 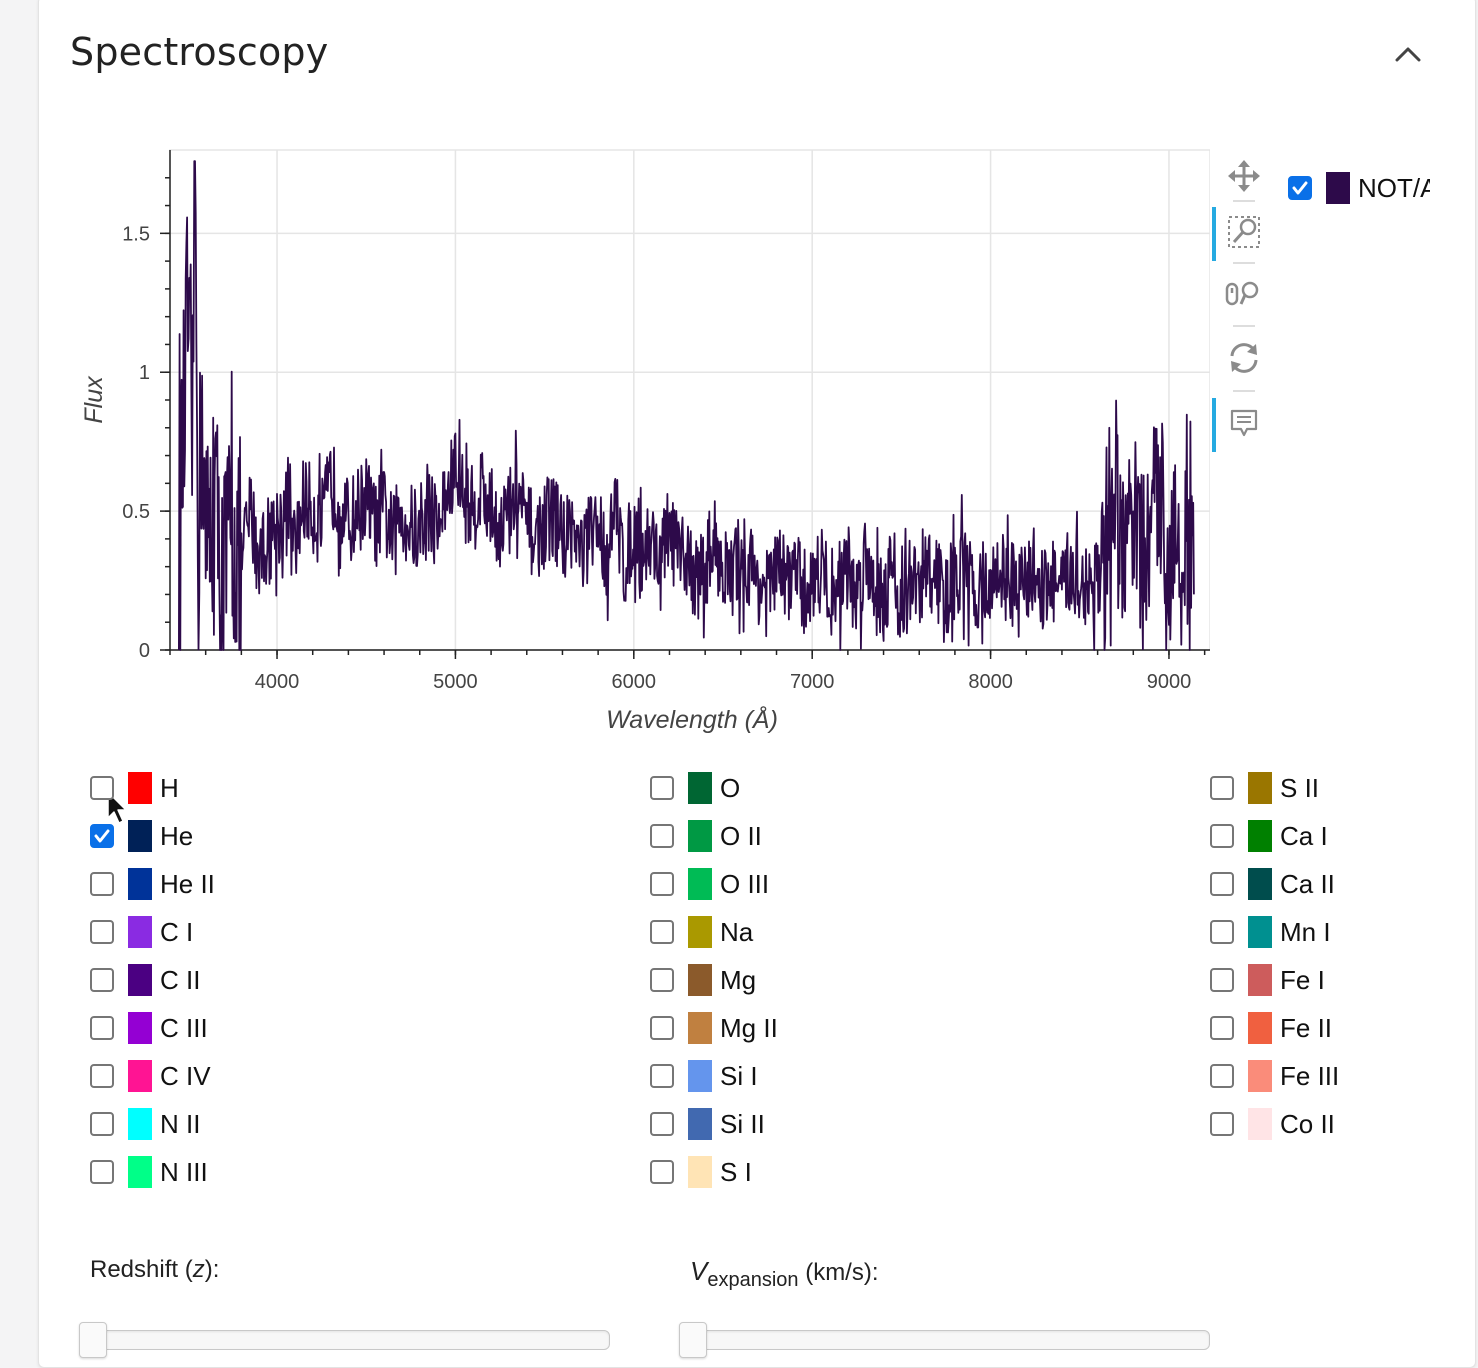 What do you see at coordinates (169, 787) in the screenshot?
I see `line-label: H` at bounding box center [169, 787].